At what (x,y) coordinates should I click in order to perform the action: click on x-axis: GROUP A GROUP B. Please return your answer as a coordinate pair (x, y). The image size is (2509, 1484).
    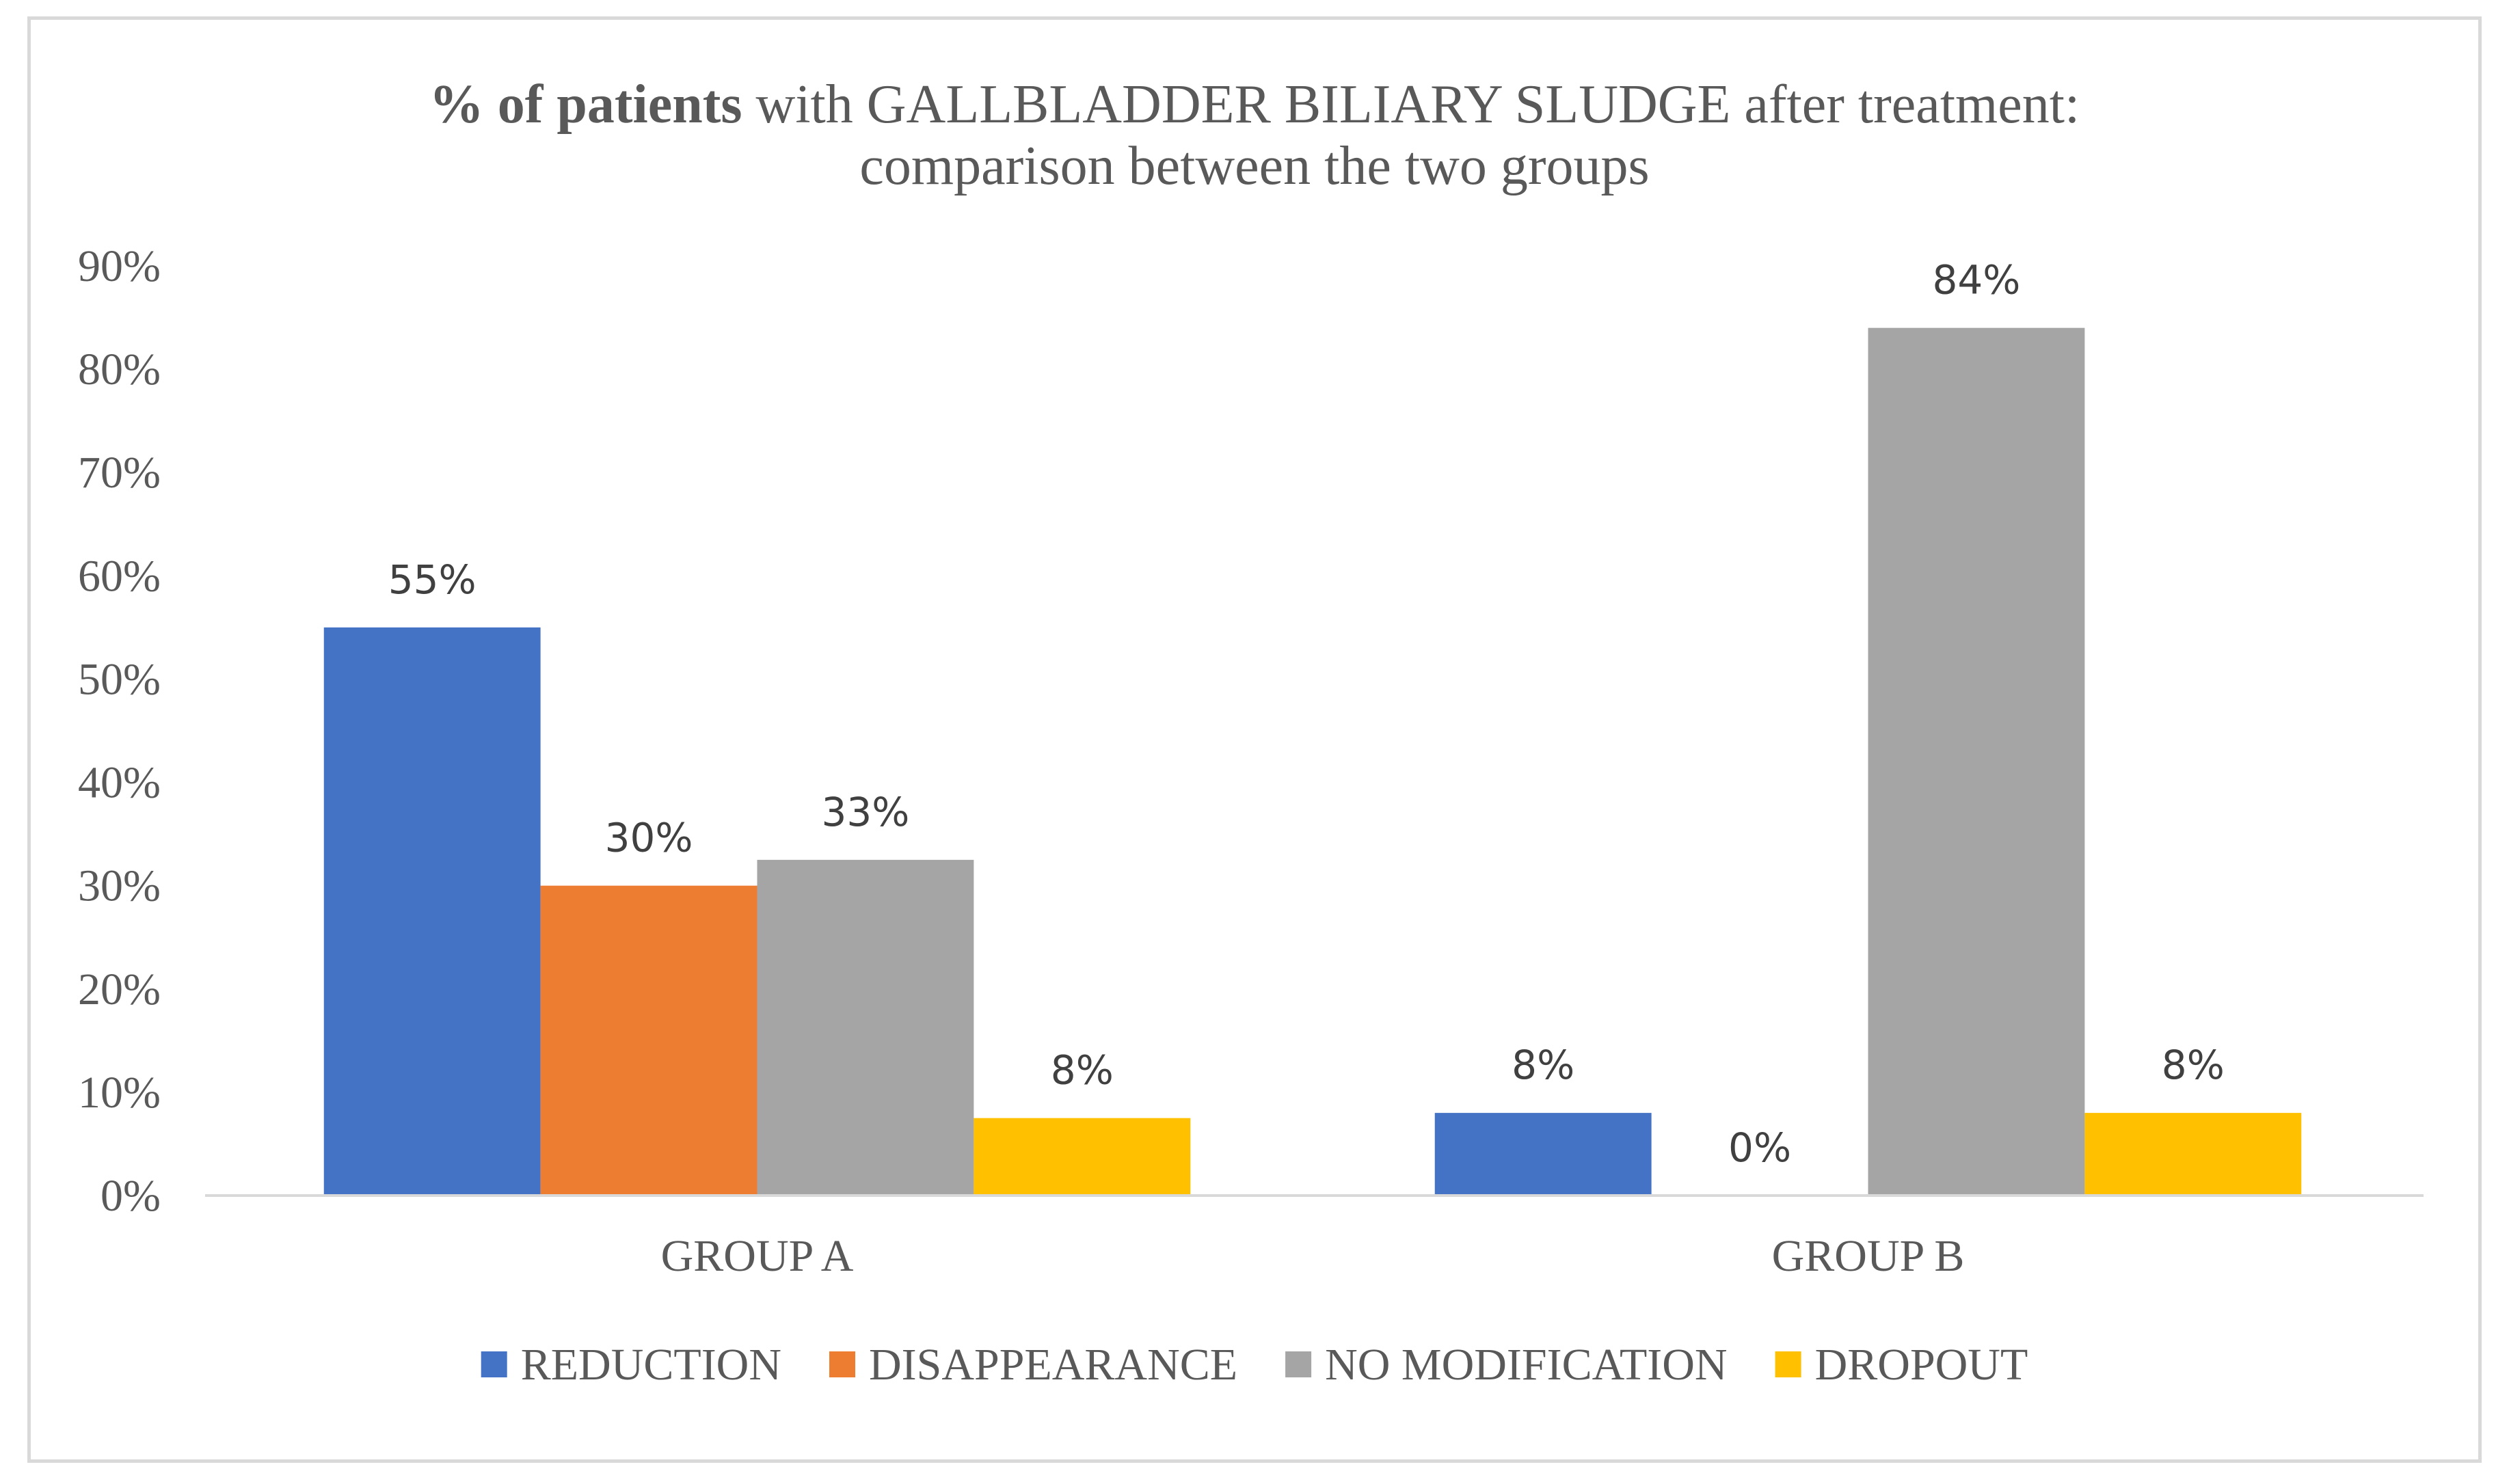
    Looking at the image, I should click on (1315, 1238).